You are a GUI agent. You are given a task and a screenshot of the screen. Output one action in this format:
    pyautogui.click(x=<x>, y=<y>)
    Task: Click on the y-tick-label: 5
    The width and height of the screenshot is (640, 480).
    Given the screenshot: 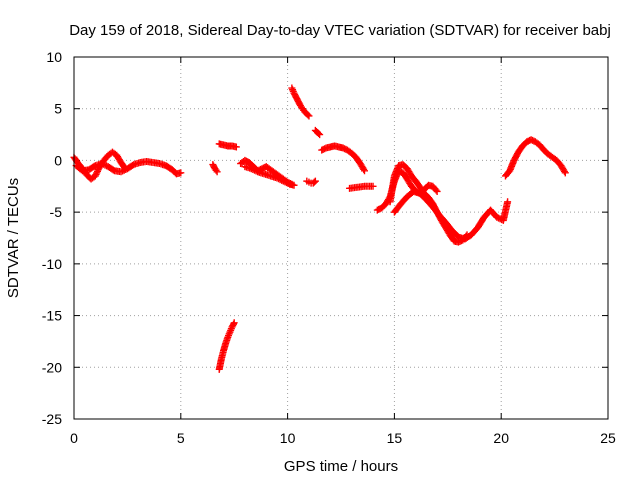 What is the action you would take?
    pyautogui.click(x=58, y=109)
    